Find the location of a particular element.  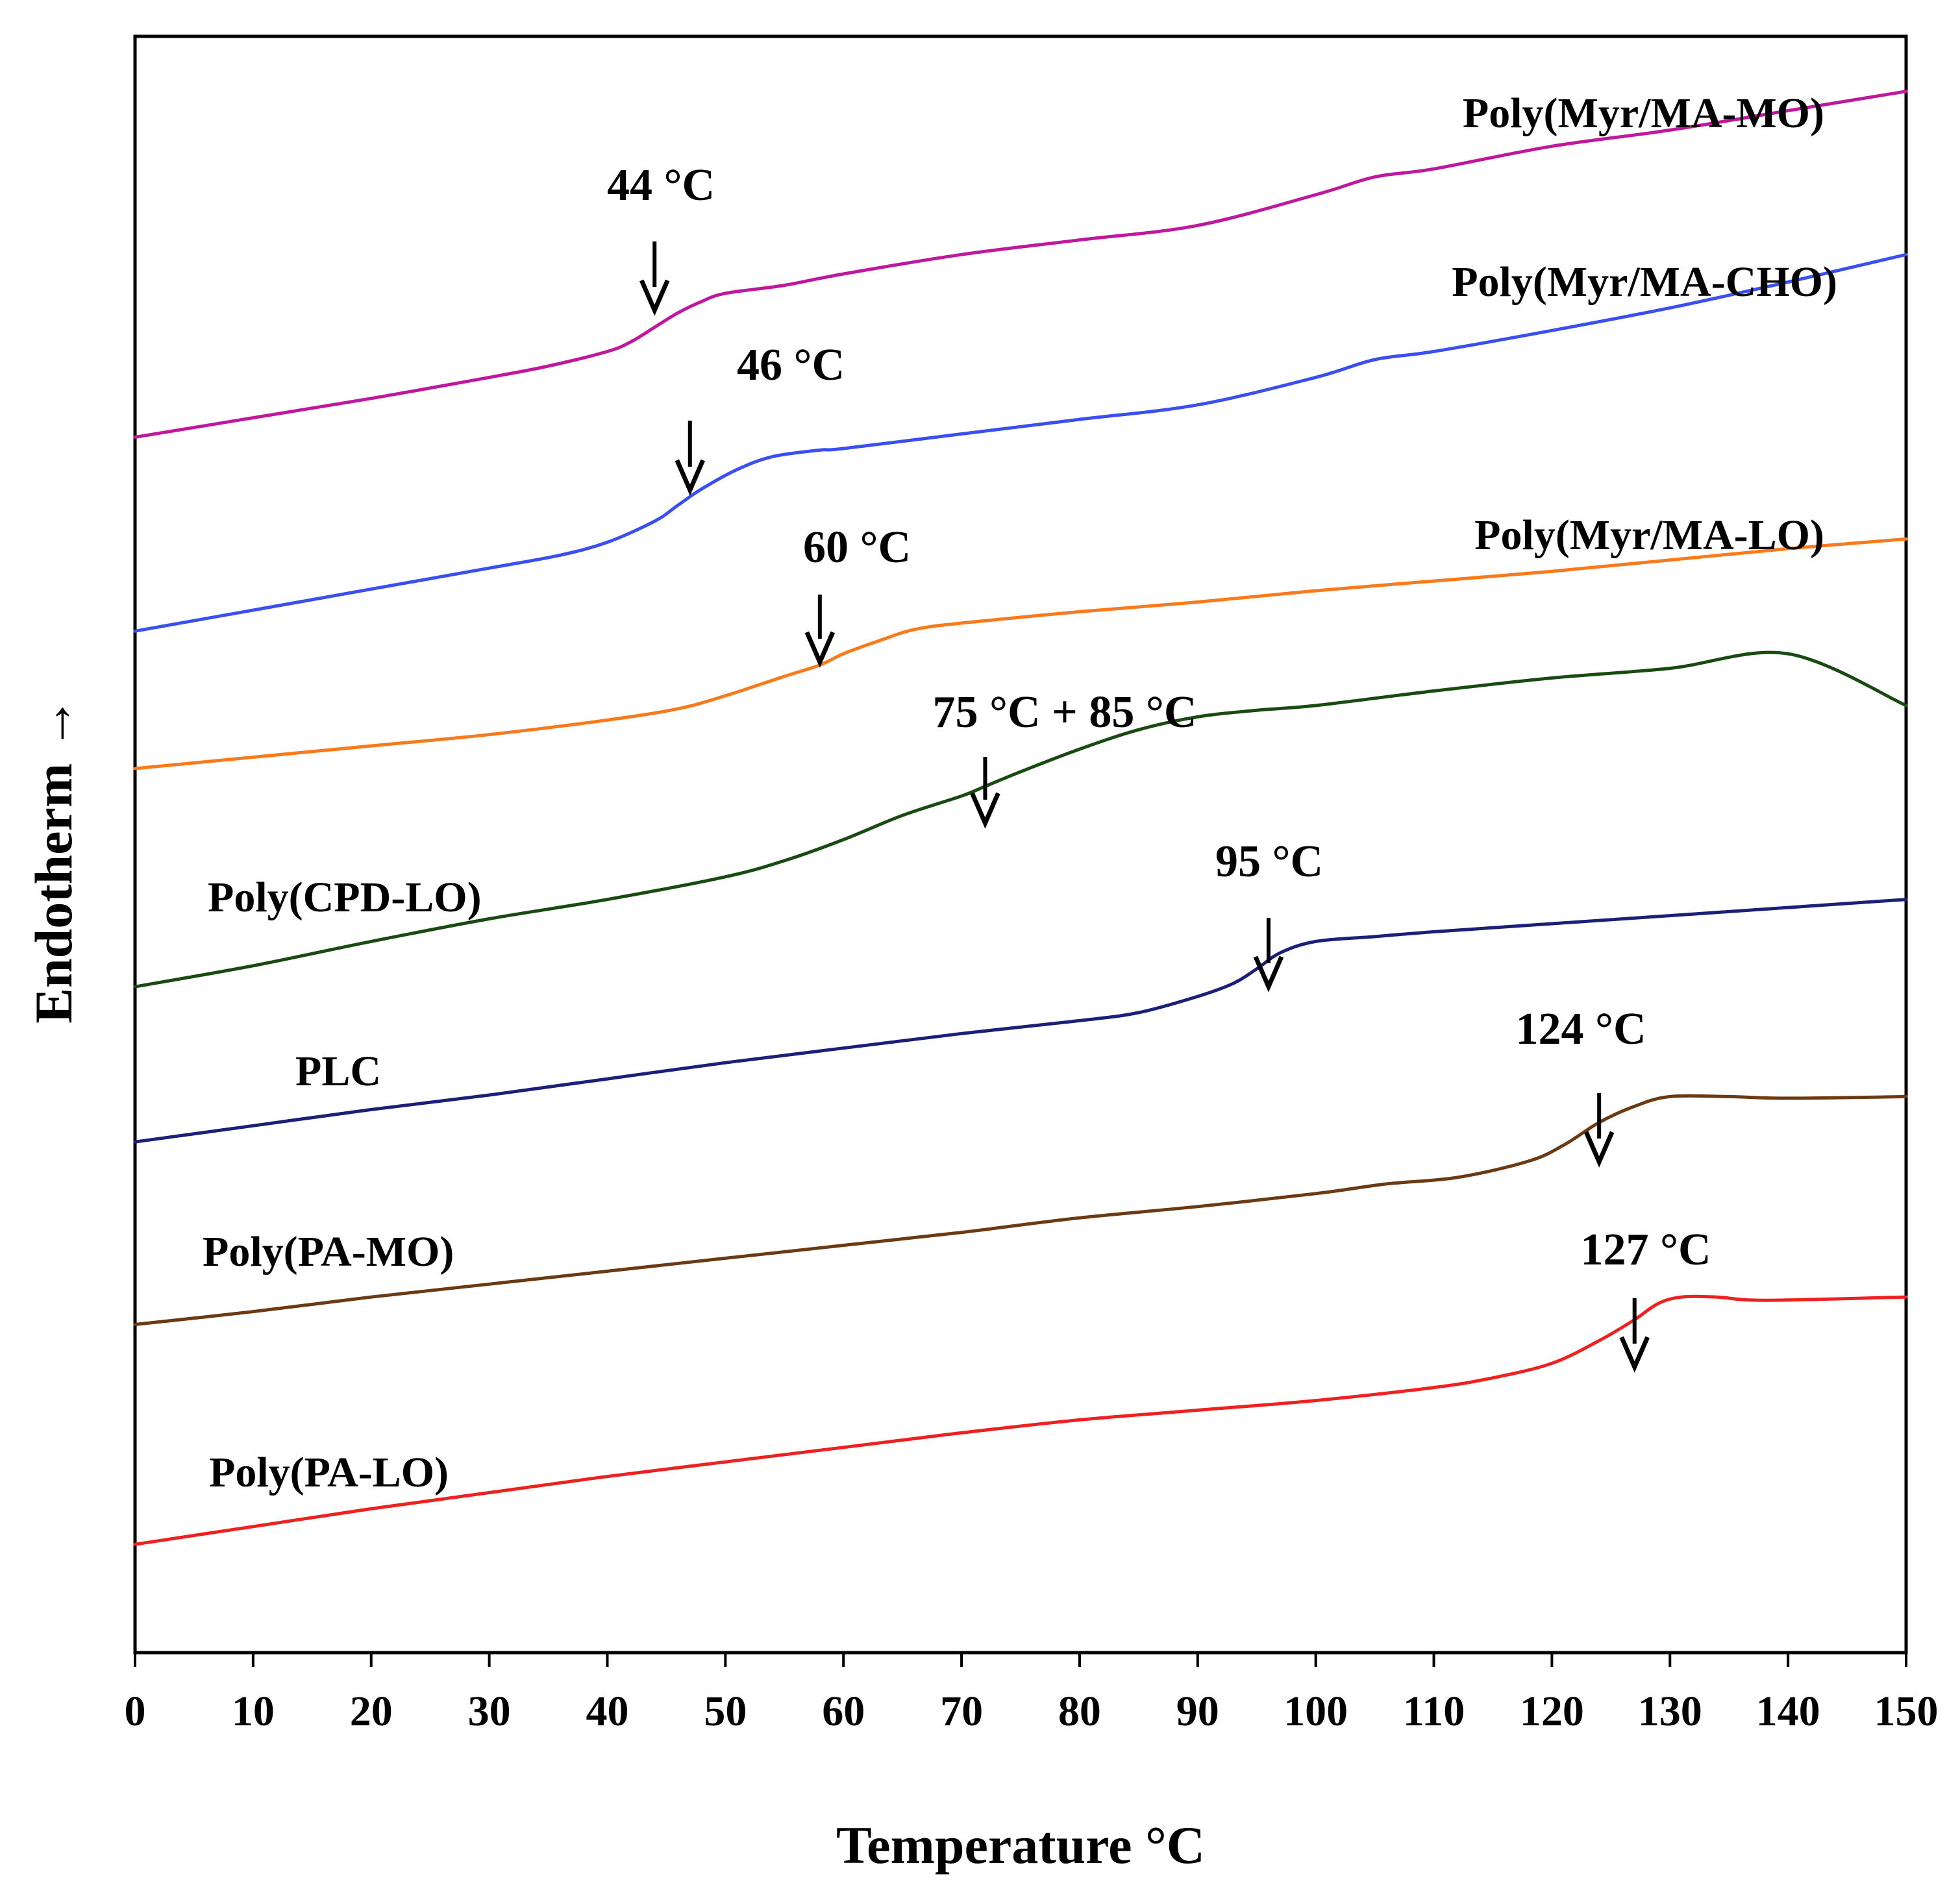

series-label-poly-myr-ma-lo: Poly(Myr/MA-LO) is located at coordinates (1649, 535).